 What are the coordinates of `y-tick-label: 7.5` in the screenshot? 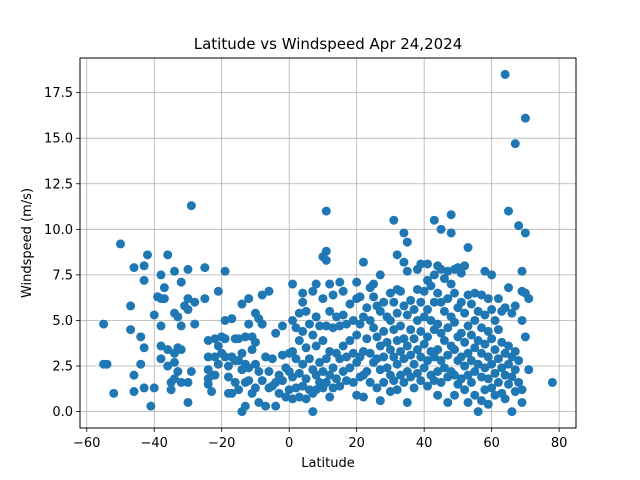 It's located at (62, 275).